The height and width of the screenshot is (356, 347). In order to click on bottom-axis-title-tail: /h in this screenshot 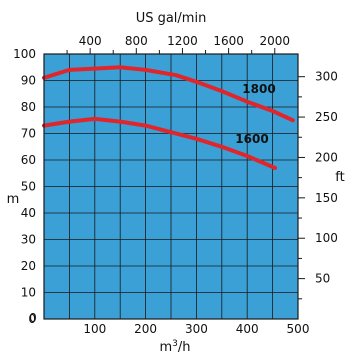, I will do `click(184, 347)`.